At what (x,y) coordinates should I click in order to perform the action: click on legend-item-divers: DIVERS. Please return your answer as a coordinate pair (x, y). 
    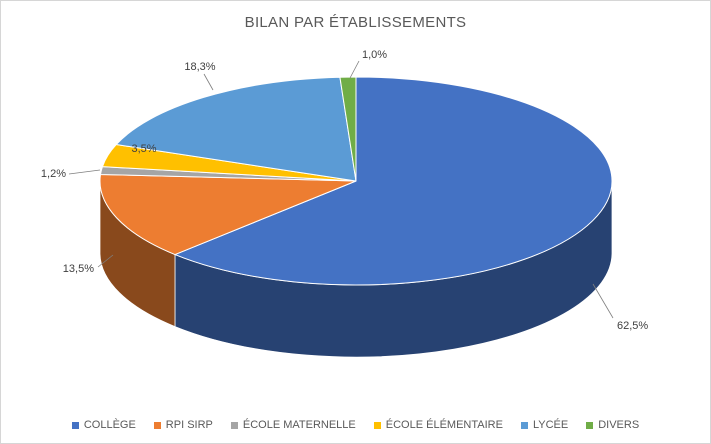
    Looking at the image, I should click on (612, 425).